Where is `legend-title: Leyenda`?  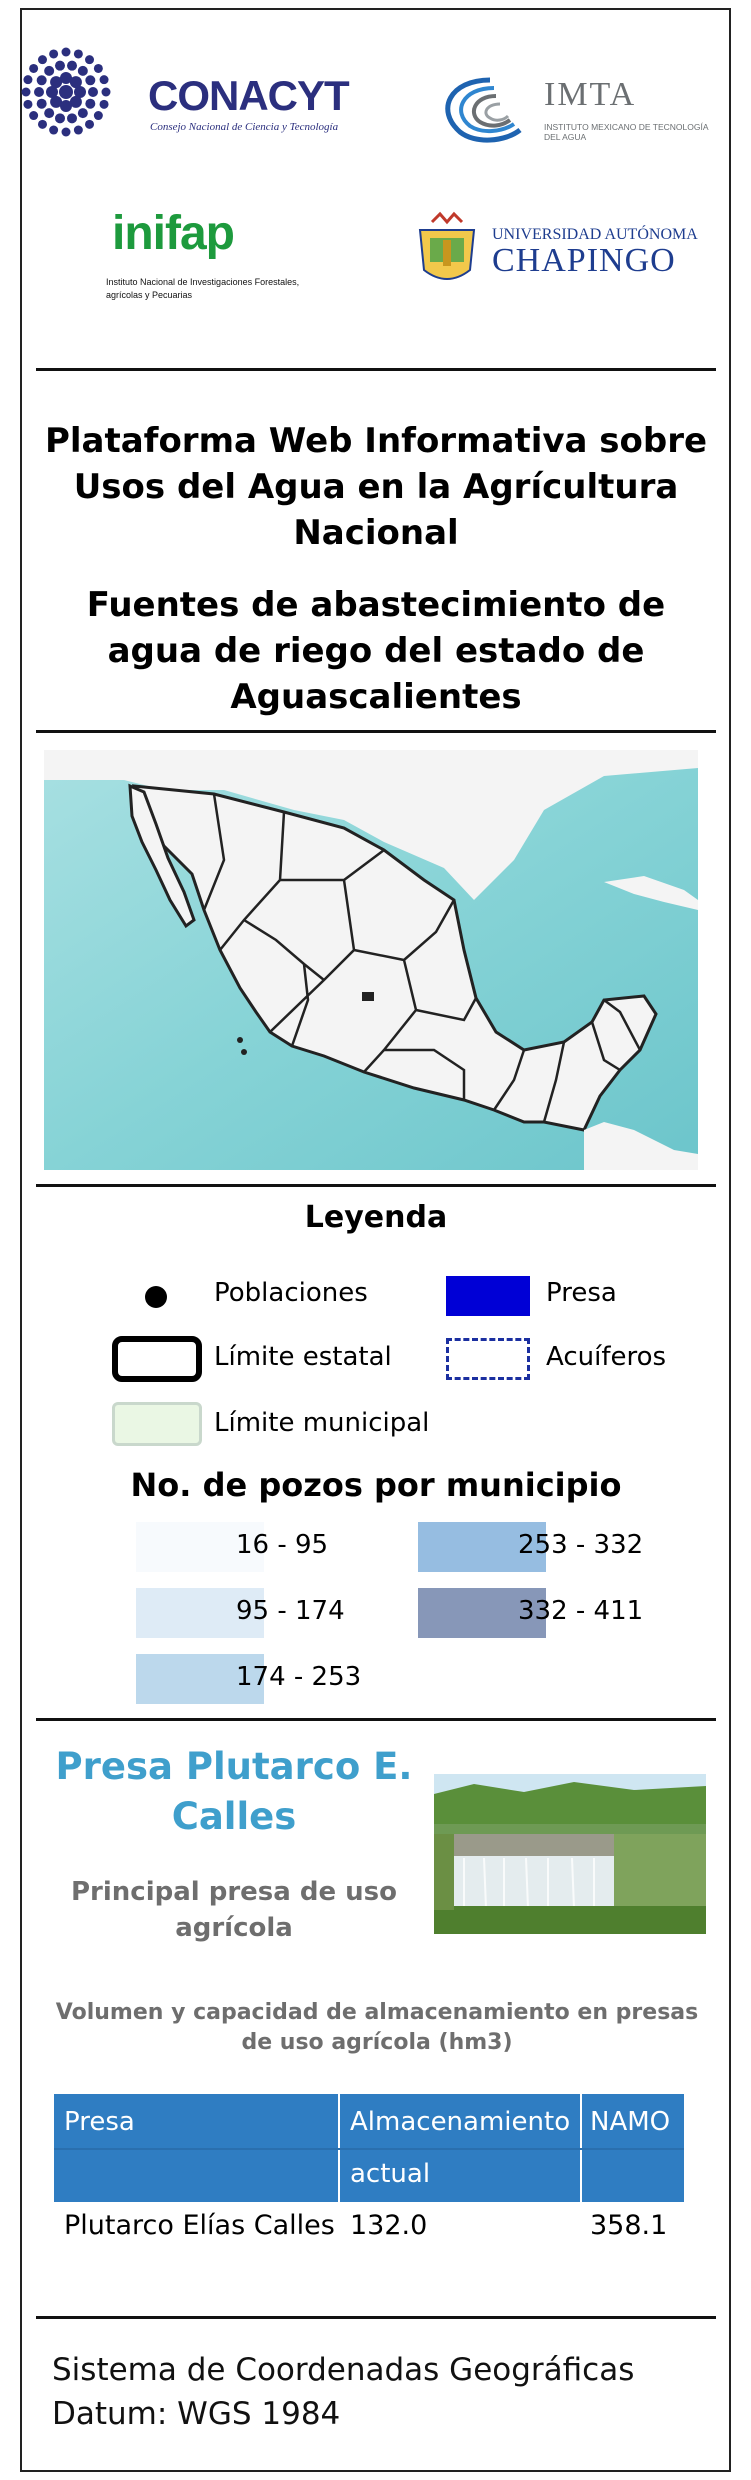
legend-title: Leyenda is located at coordinates (376, 1217).